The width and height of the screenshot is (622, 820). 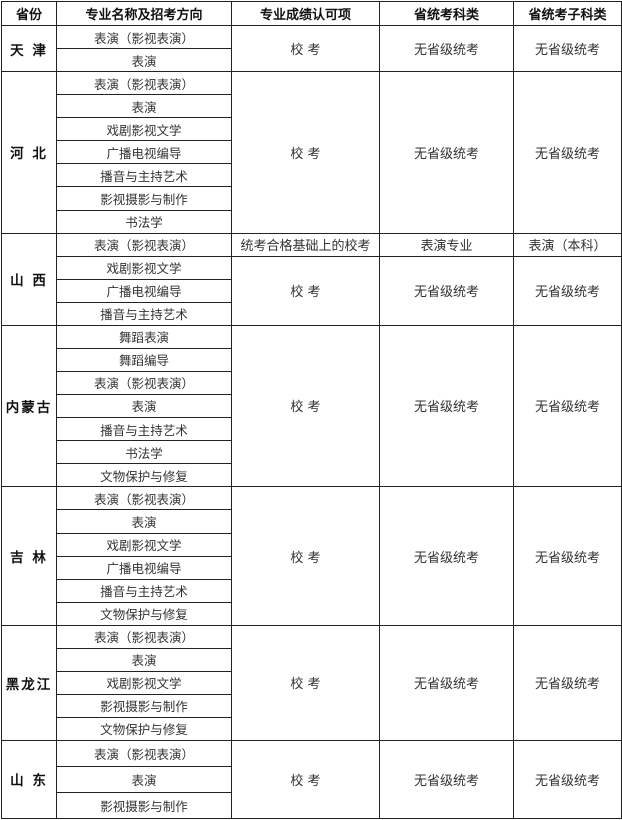 I want to click on table-row: 戏剧影视文学校 考无省级统考 无省级统考, so click(x=312, y=290).